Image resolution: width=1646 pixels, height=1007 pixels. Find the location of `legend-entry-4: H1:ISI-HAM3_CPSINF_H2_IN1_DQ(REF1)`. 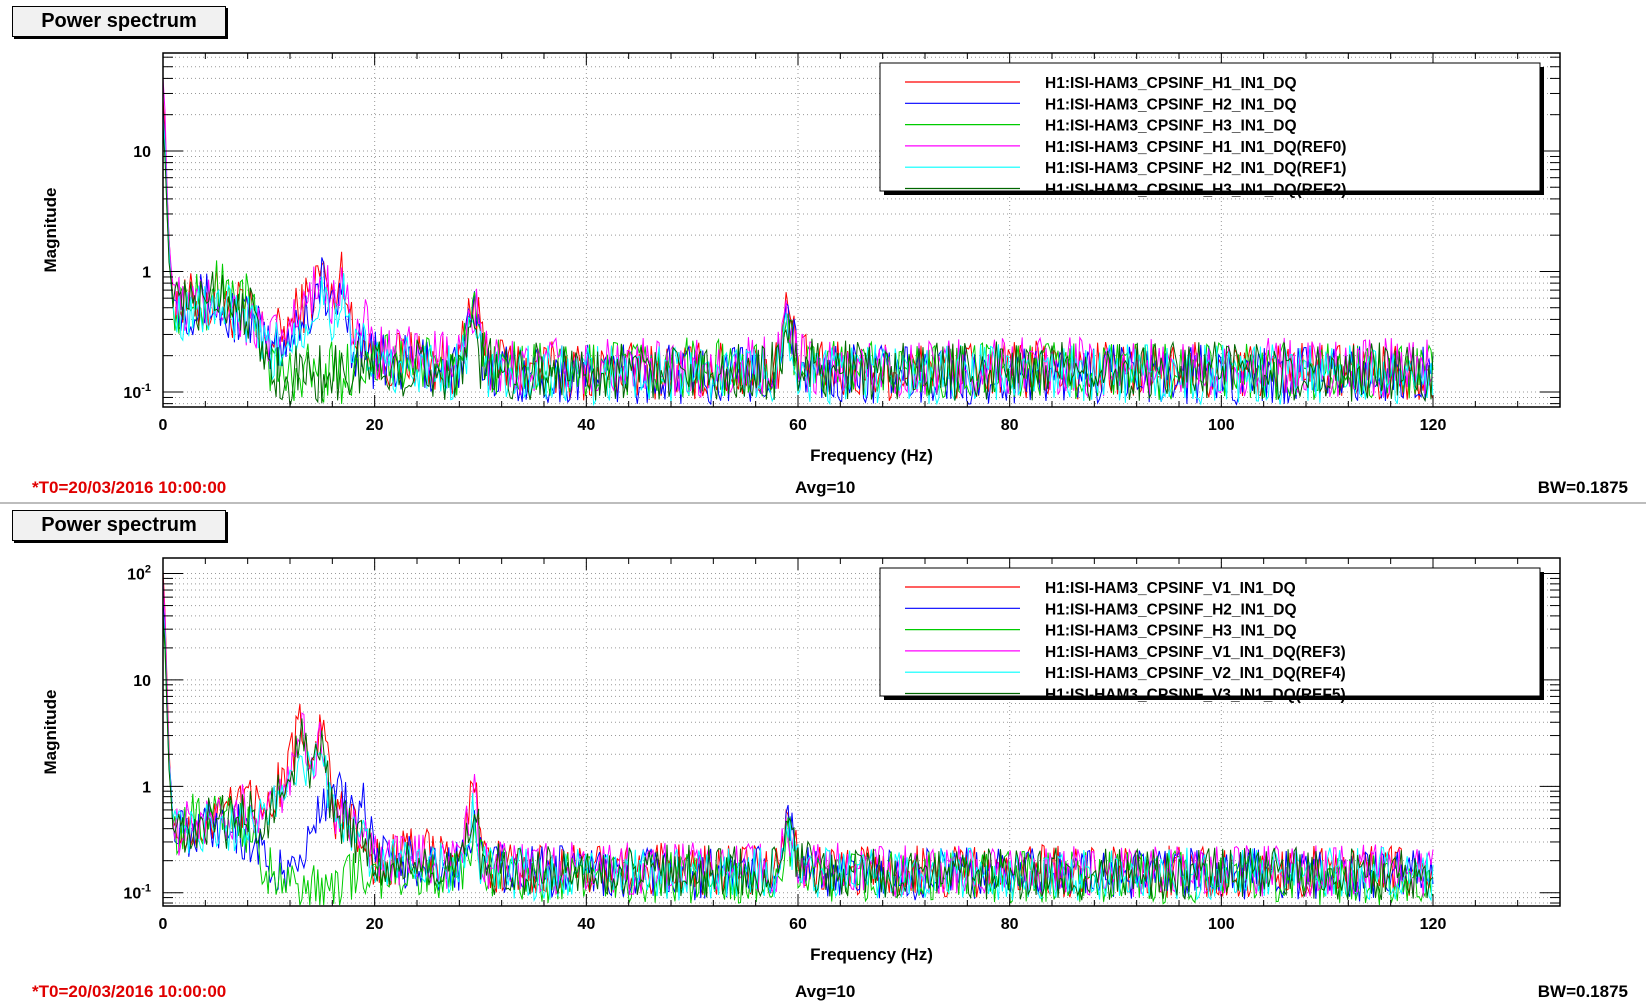

legend-entry-4: H1:ISI-HAM3_CPSINF_H2_IN1_DQ(REF1) is located at coordinates (1195, 168).